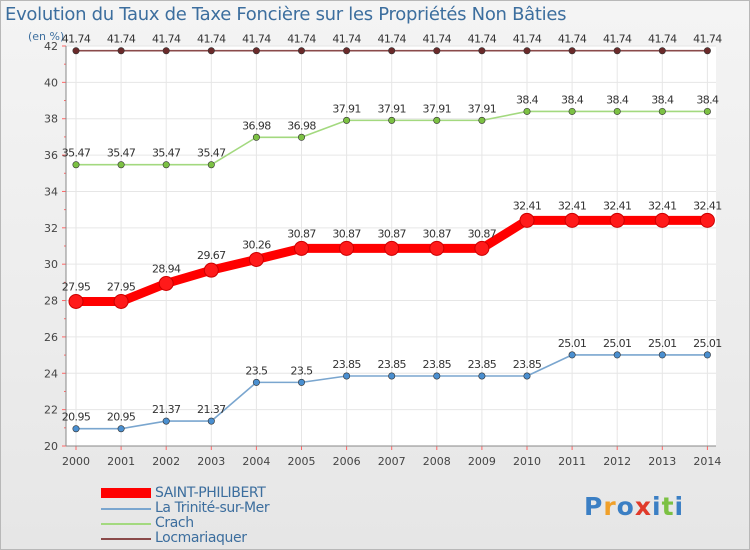 The image size is (750, 550). Describe the element at coordinates (210, 493) in the screenshot. I see `legend-label: SAINT-PHILIBERT` at that location.